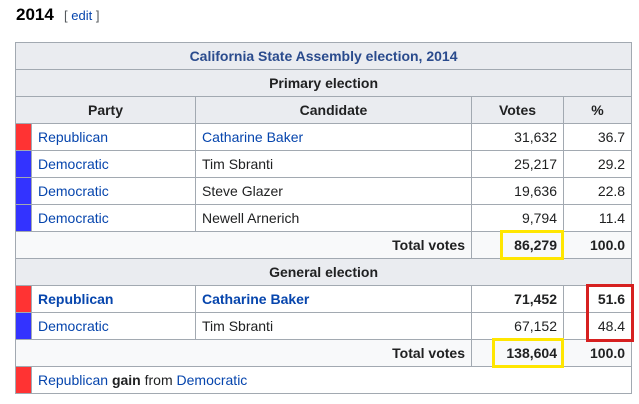  What do you see at coordinates (126, 380) in the screenshot?
I see `gain-word: gain` at bounding box center [126, 380].